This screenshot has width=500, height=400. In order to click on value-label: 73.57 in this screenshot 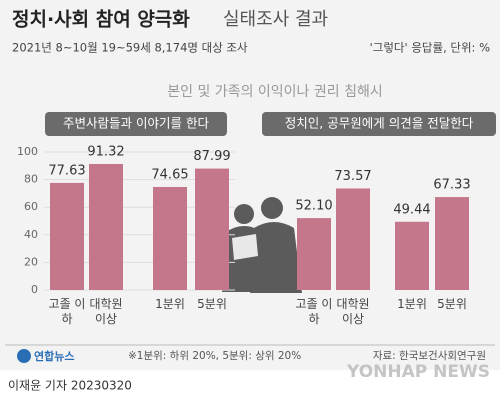, I will do `click(352, 176)`.